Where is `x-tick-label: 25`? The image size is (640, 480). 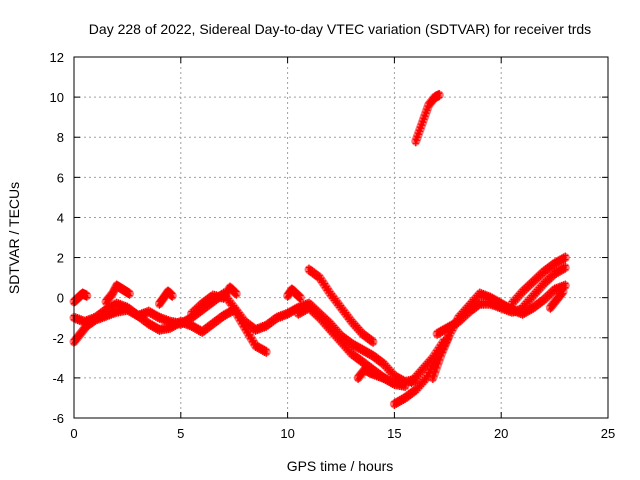
x-tick-label: 25 is located at coordinates (608, 433).